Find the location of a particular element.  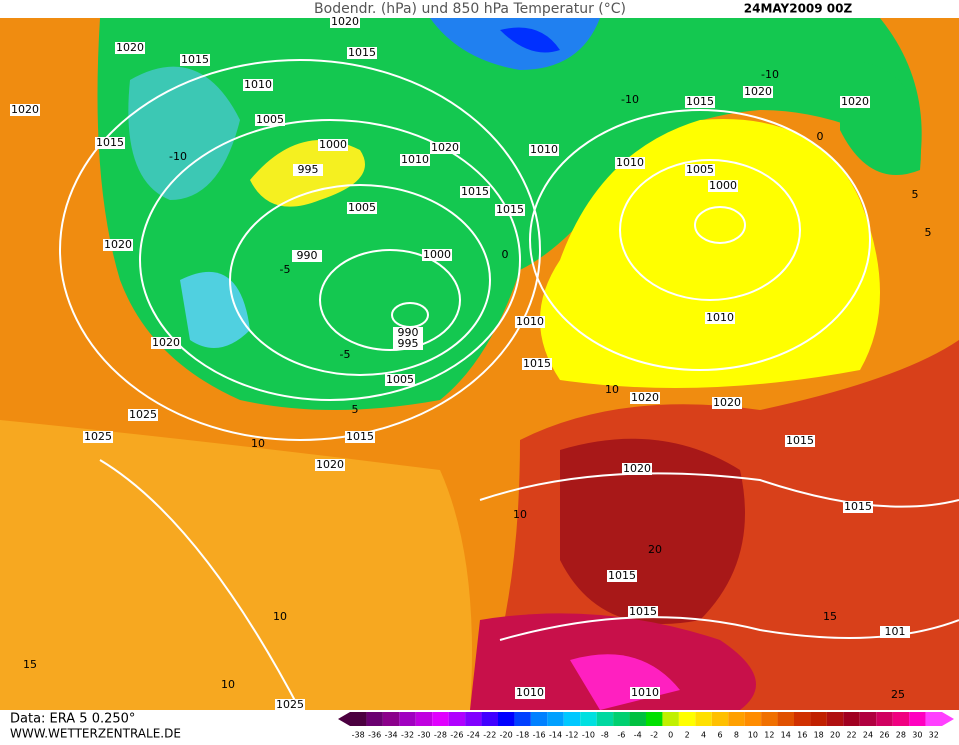

colorbar-tick-label: -12 is located at coordinates (571, 735).